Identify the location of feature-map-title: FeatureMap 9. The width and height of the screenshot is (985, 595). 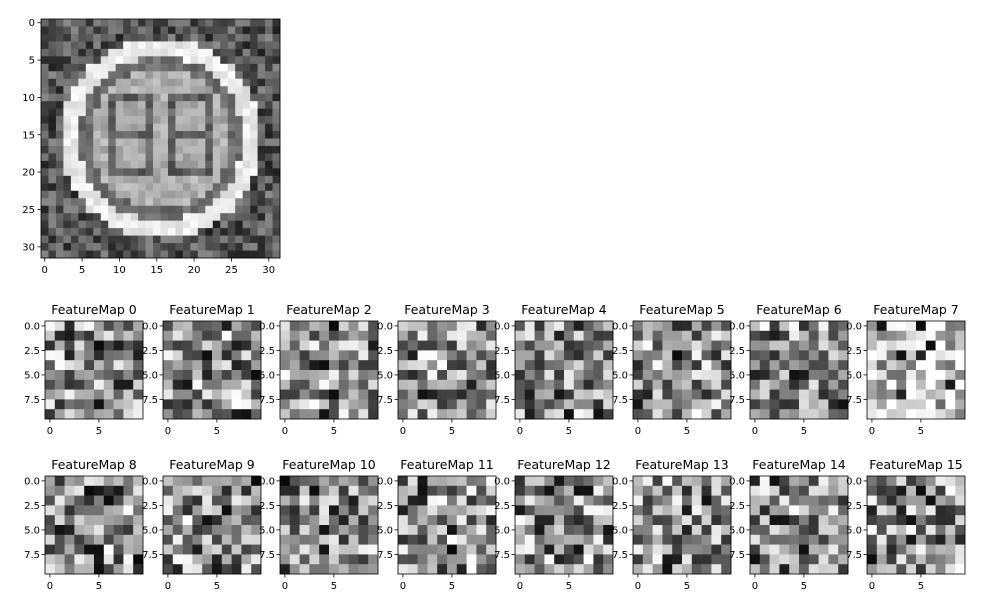
(212, 464).